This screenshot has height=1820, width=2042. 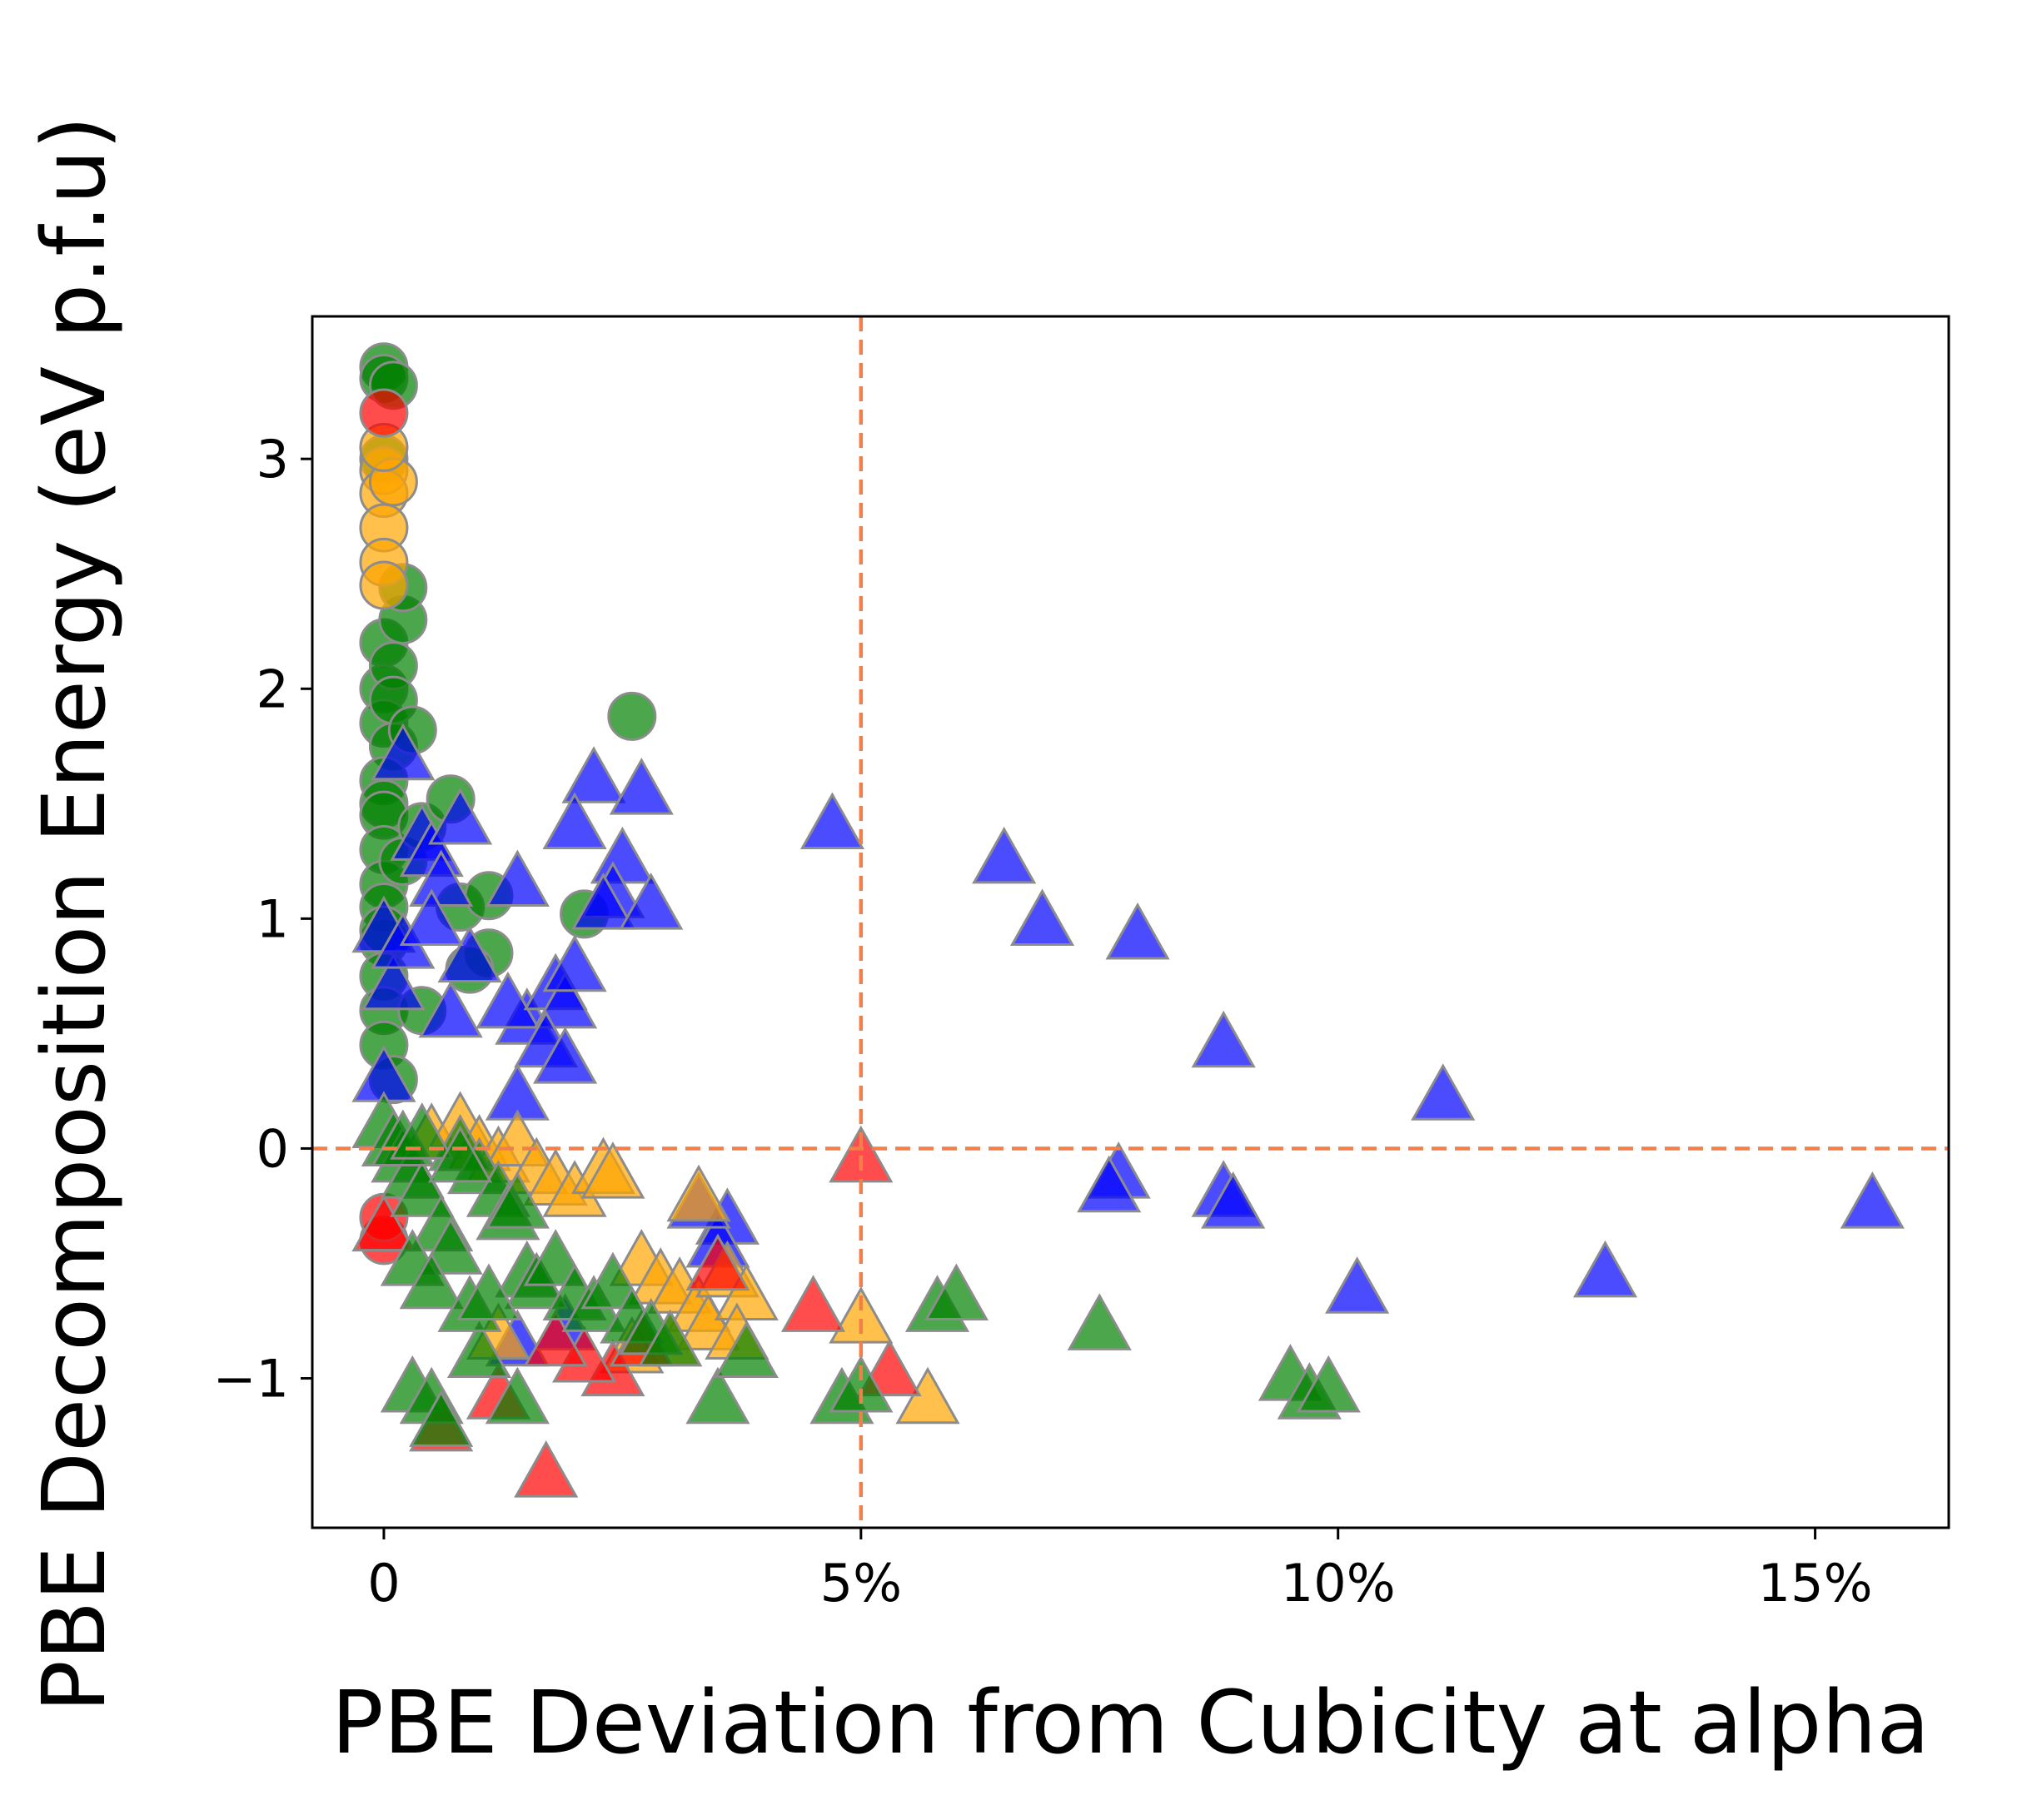 What do you see at coordinates (1130, 1722) in the screenshot?
I see `x-axis-title: PBE Deviation from Cubicity at alpha` at bounding box center [1130, 1722].